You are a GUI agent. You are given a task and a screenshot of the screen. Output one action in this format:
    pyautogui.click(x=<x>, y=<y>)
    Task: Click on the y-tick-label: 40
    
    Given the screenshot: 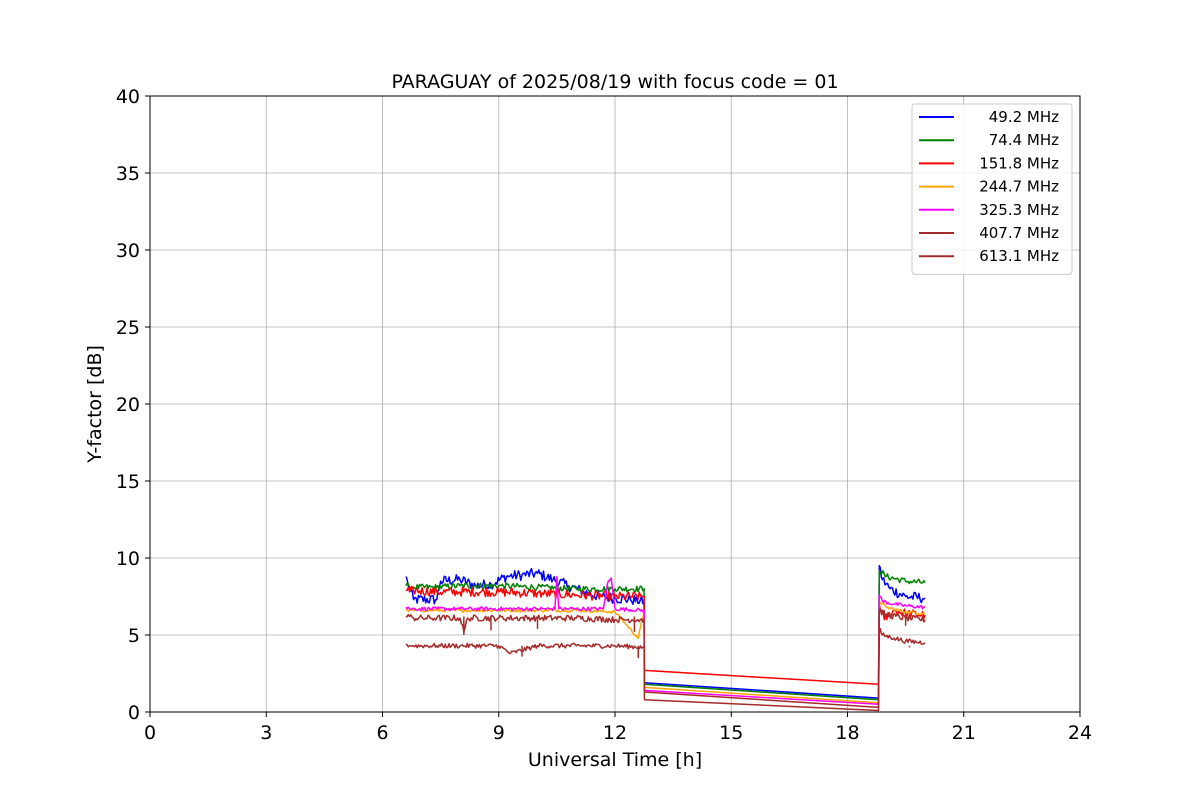 What is the action you would take?
    pyautogui.click(x=128, y=97)
    